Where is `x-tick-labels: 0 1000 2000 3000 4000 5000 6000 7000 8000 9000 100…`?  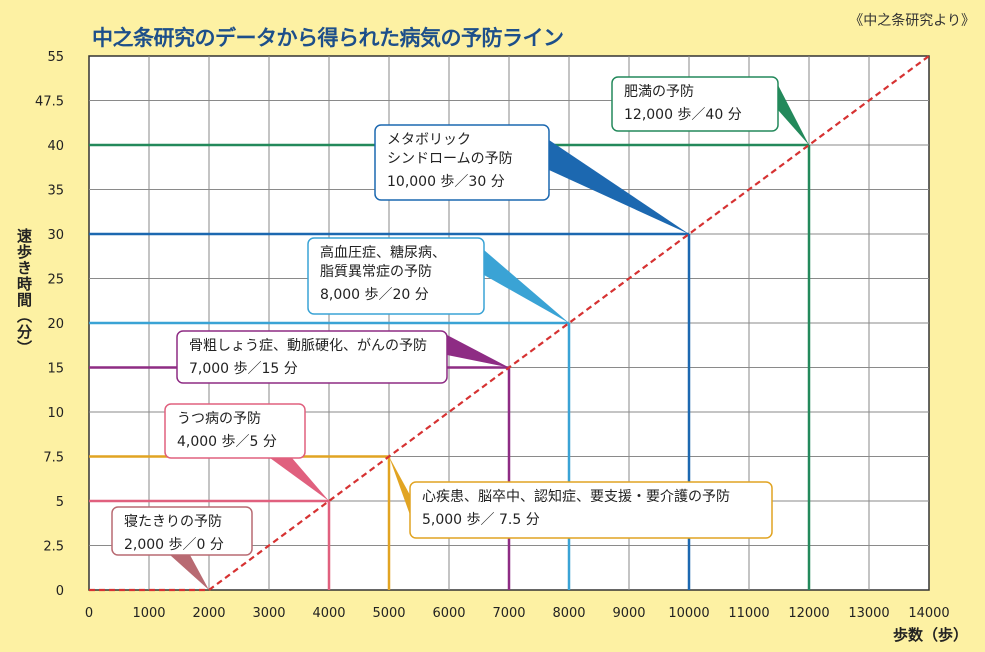
x-tick-labels: 0 1000 2000 3000 4000 5000 6000 7000 8000 9000 100… is located at coordinates (517, 613).